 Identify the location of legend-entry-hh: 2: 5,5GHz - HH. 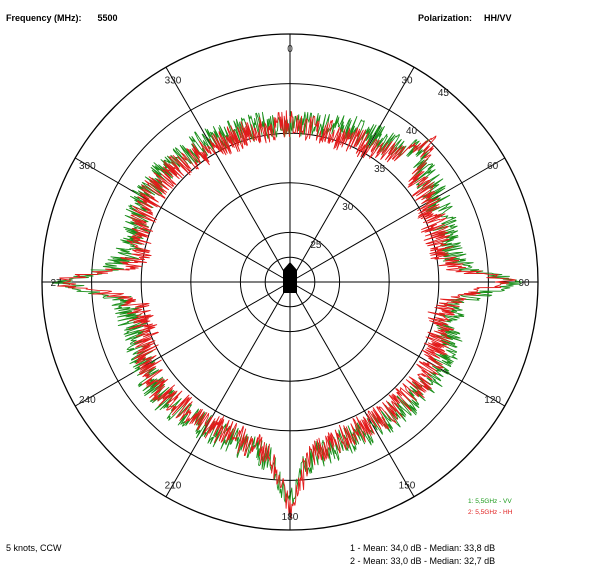
(490, 512).